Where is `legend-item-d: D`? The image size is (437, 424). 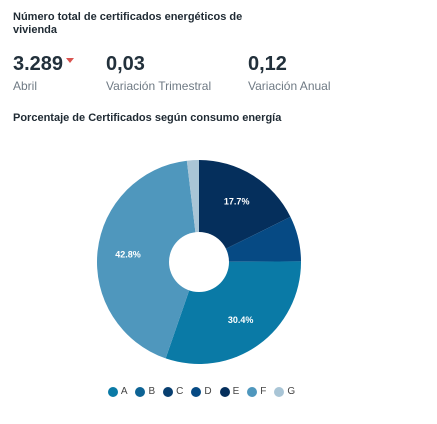
legend-item-d: D is located at coordinates (201, 391).